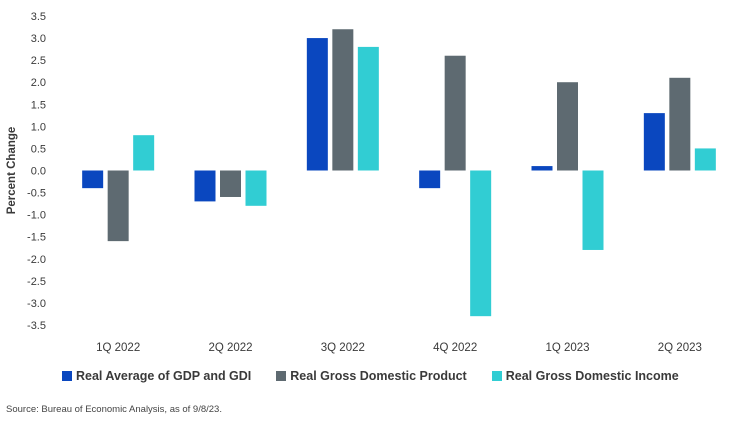  Describe the element at coordinates (680, 348) in the screenshot. I see `x-tick-label: 2Q 2023` at that location.